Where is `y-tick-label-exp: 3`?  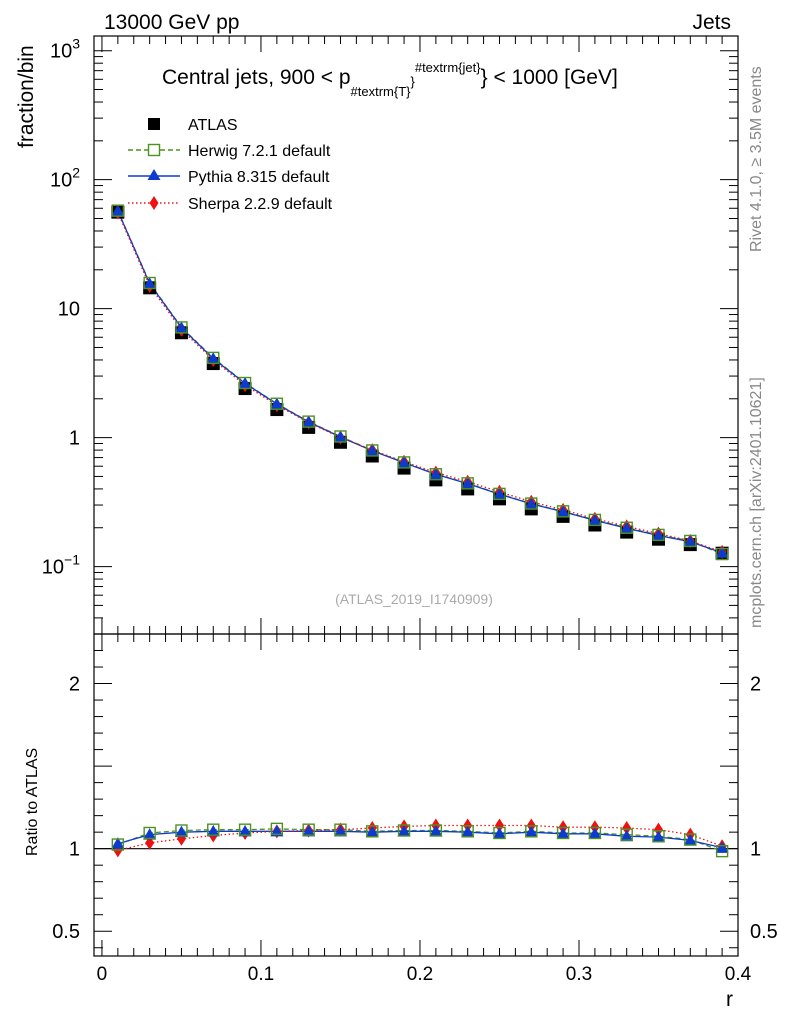
y-tick-label-exp: 3 is located at coordinates (76, 44).